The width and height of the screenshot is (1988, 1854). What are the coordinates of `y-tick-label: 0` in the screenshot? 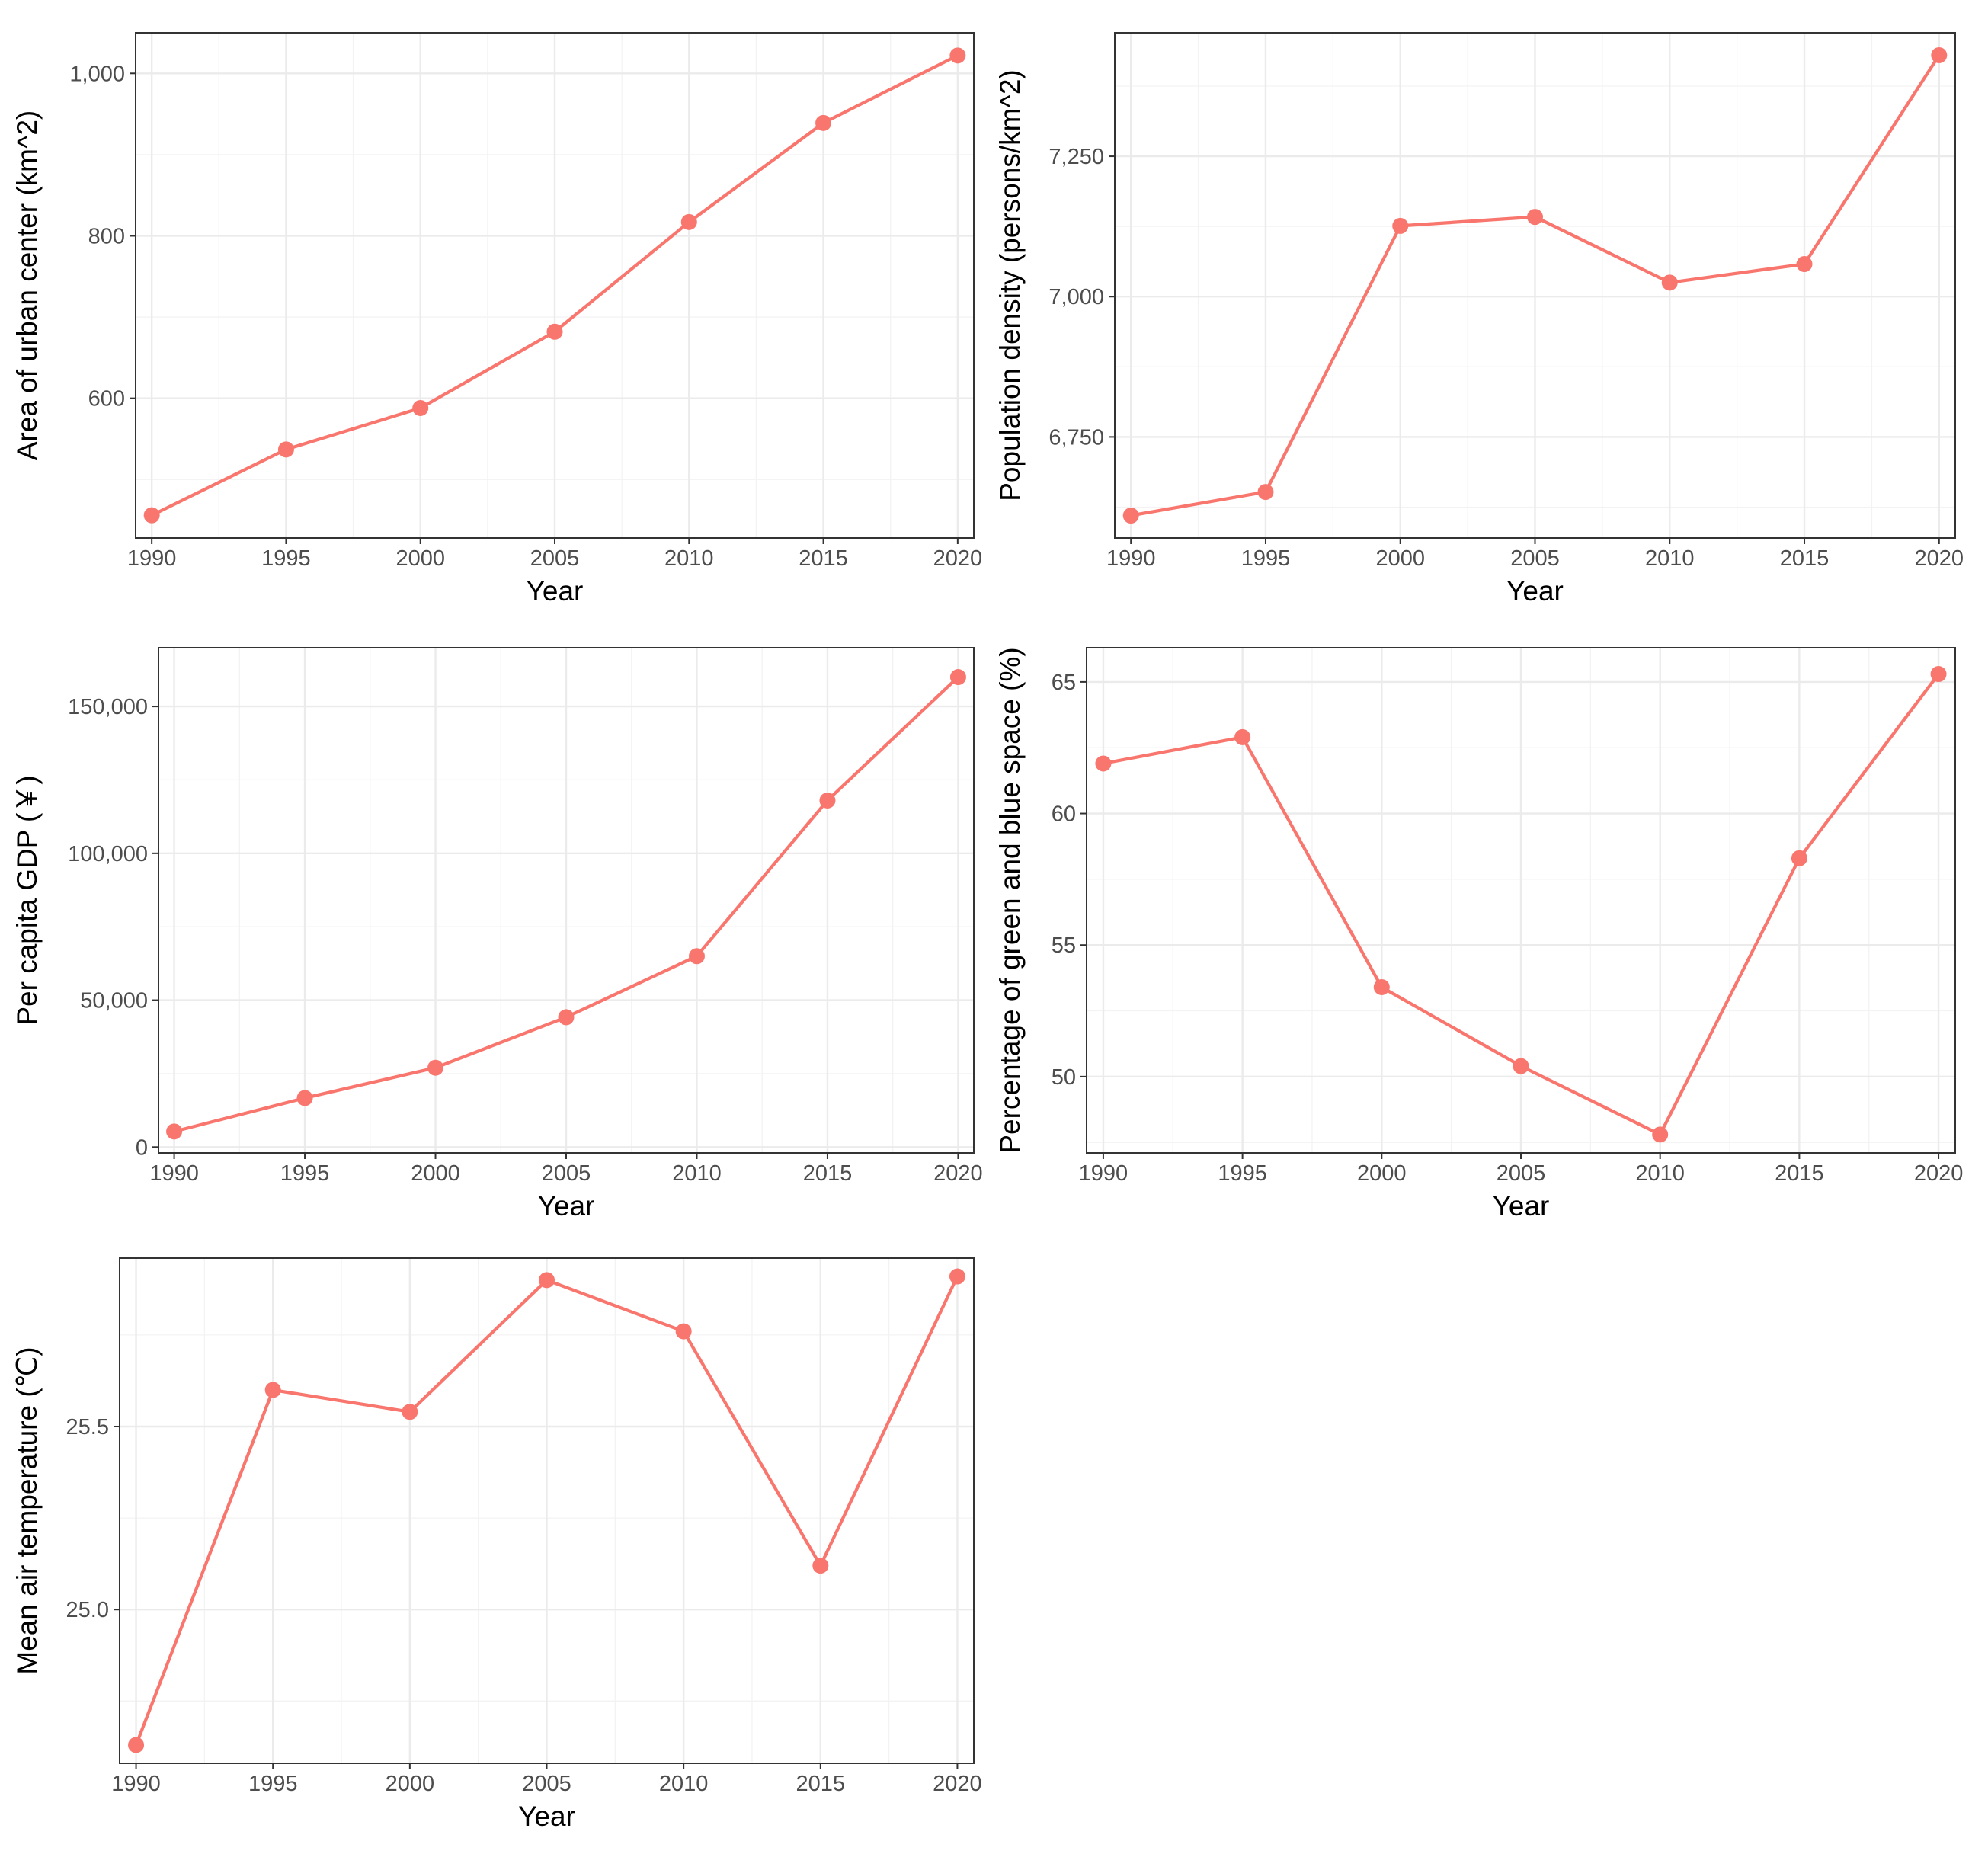 It's located at (142, 1147).